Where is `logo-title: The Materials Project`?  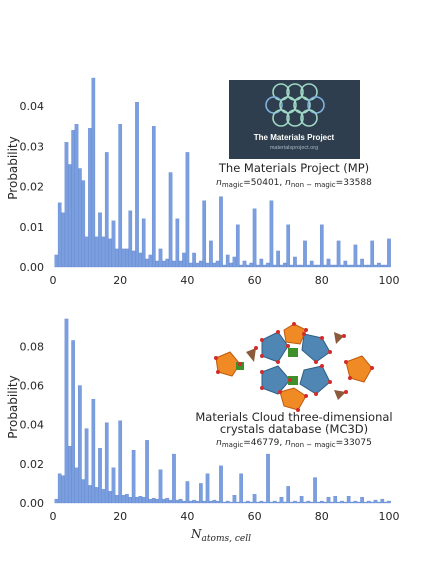
logo-title: The Materials Project is located at coordinates (294, 137).